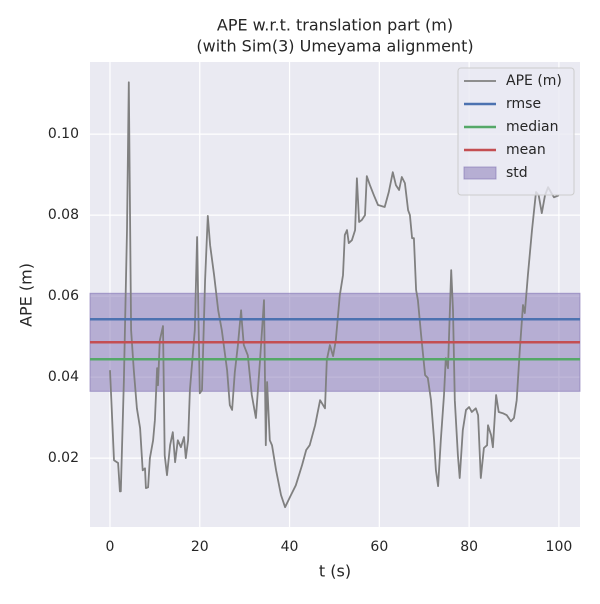 The height and width of the screenshot is (604, 600). What do you see at coordinates (526, 150) in the screenshot?
I see `legend-label: mean` at bounding box center [526, 150].